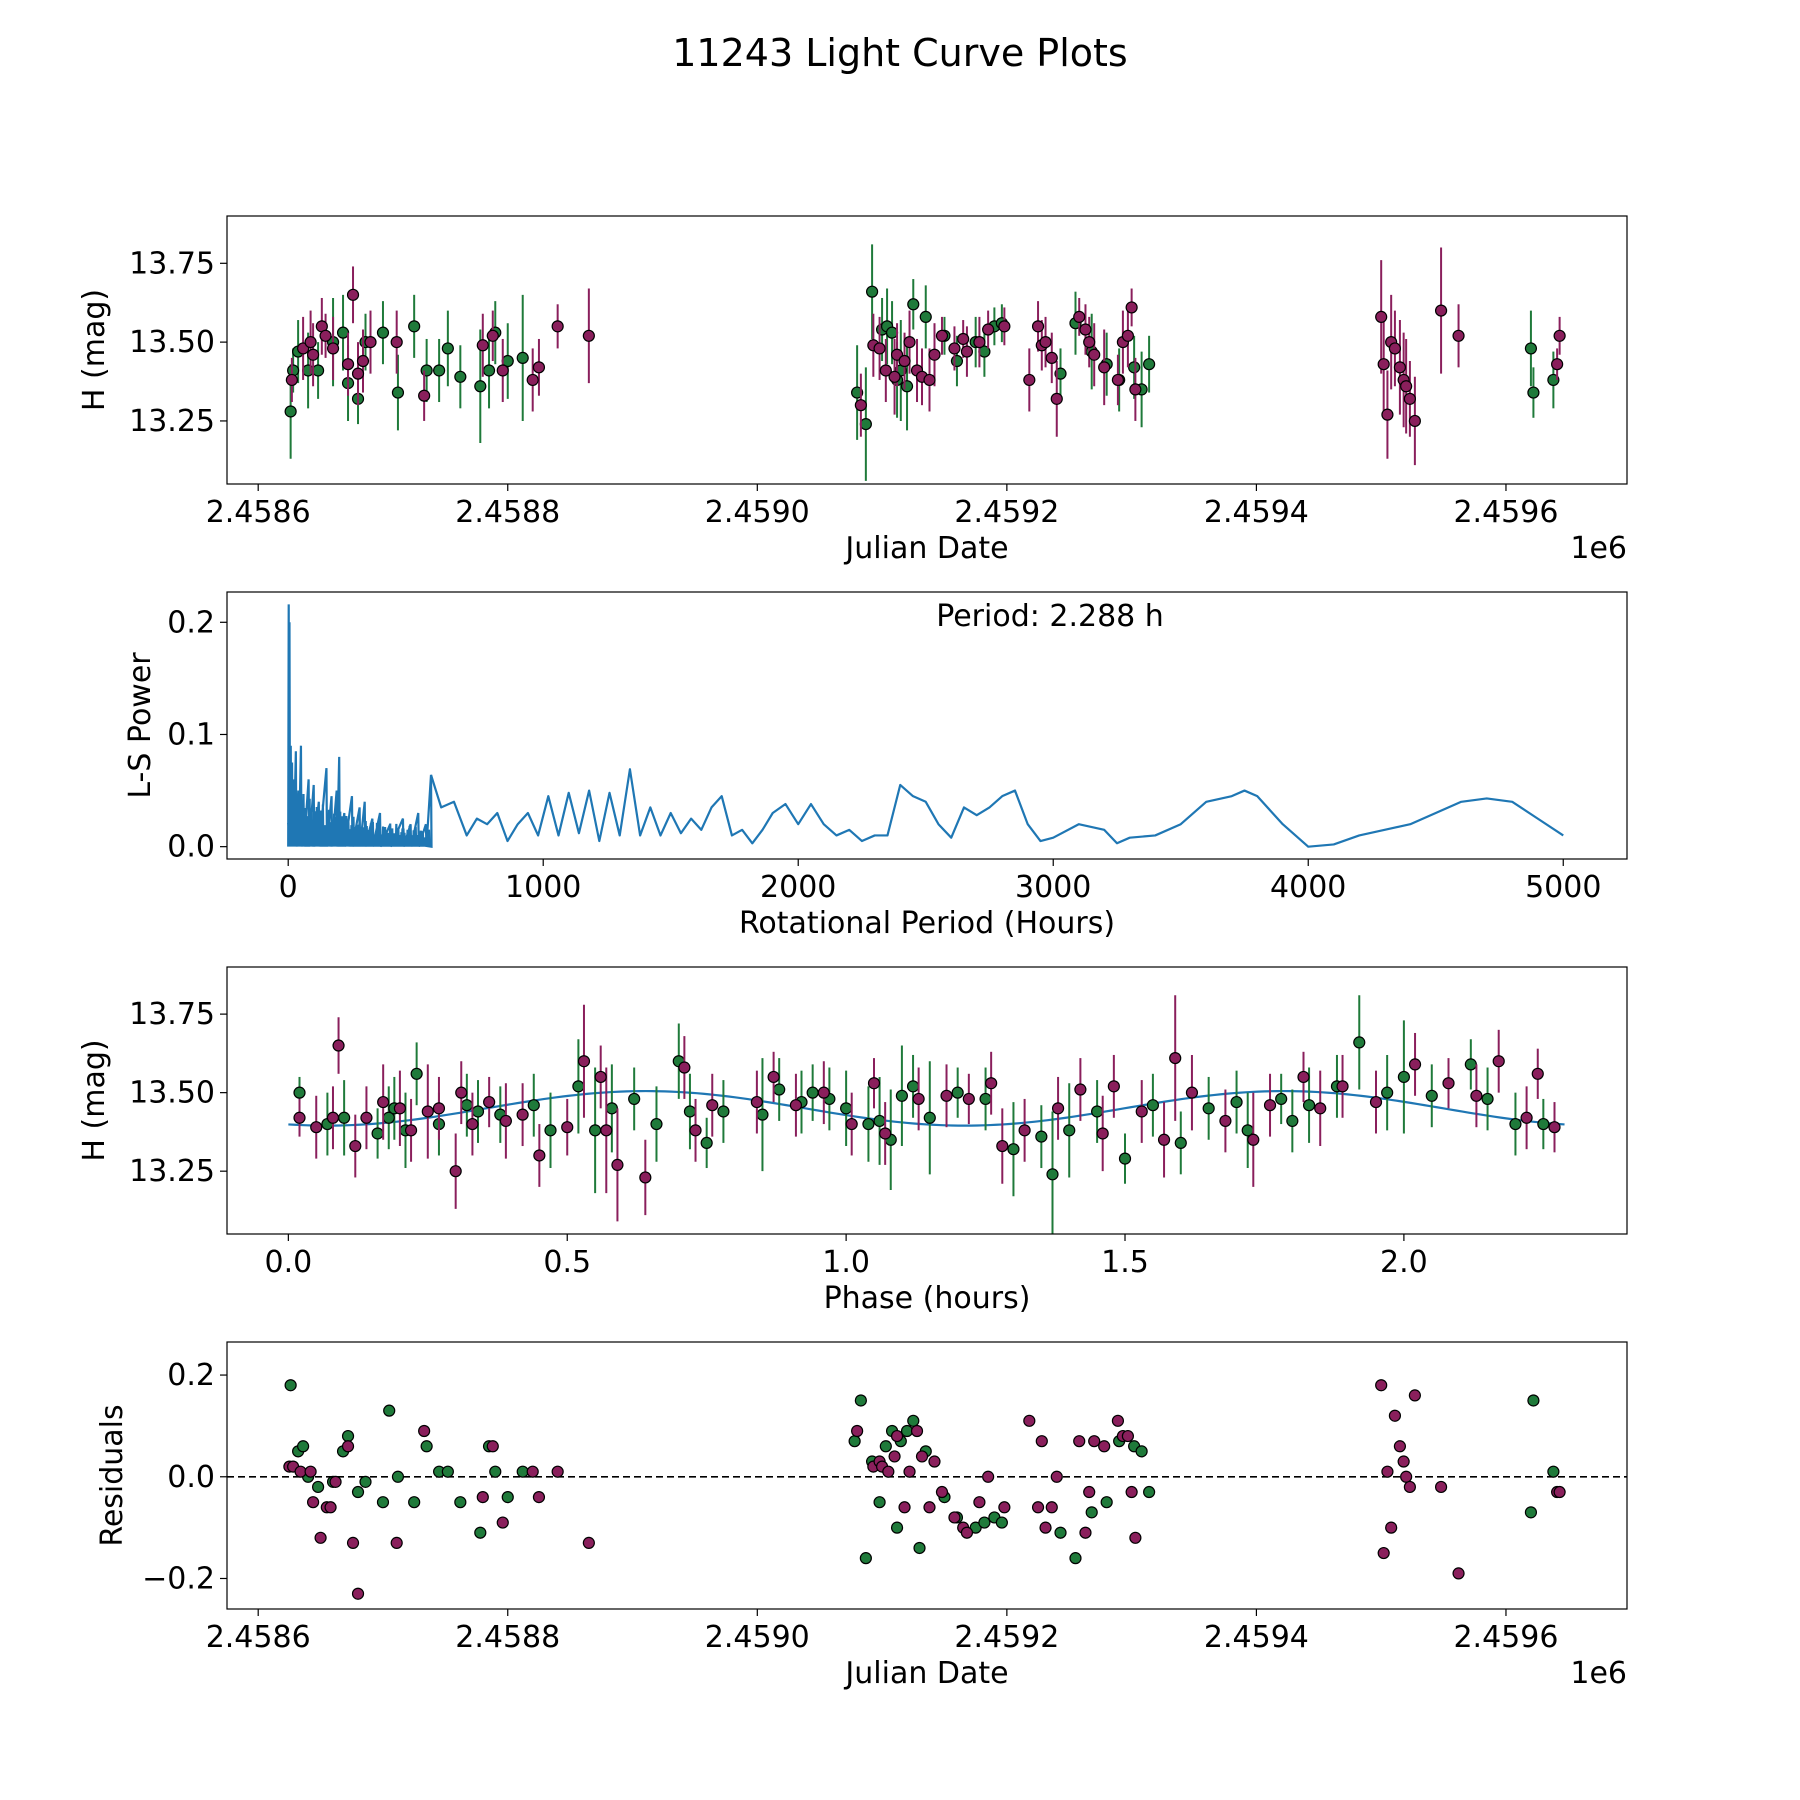 Image resolution: width=1800 pixels, height=1800 pixels. I want to click on y-tick-label: 0.2, so click(191, 622).